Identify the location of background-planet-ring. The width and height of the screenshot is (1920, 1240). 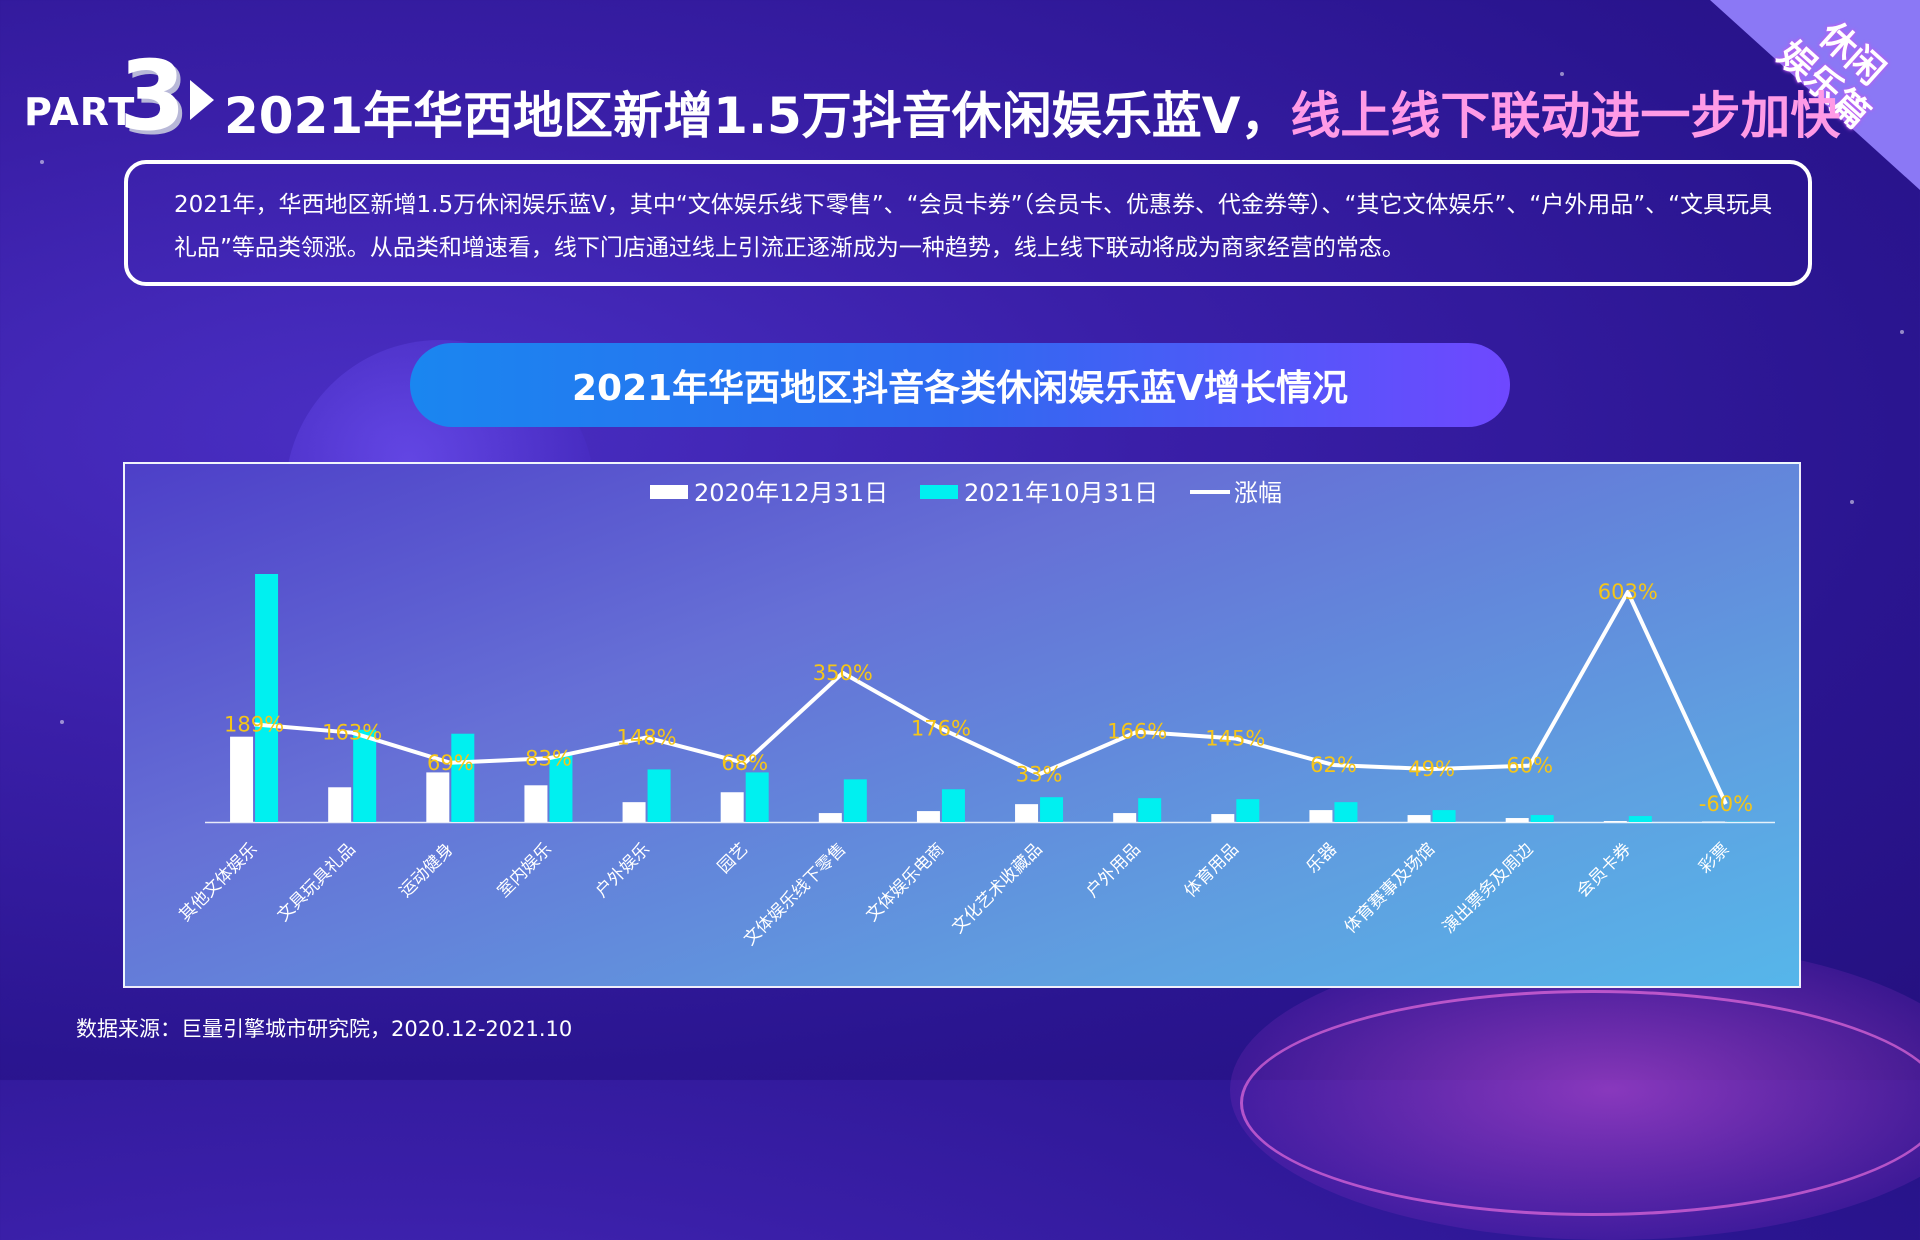
(1580, 1103).